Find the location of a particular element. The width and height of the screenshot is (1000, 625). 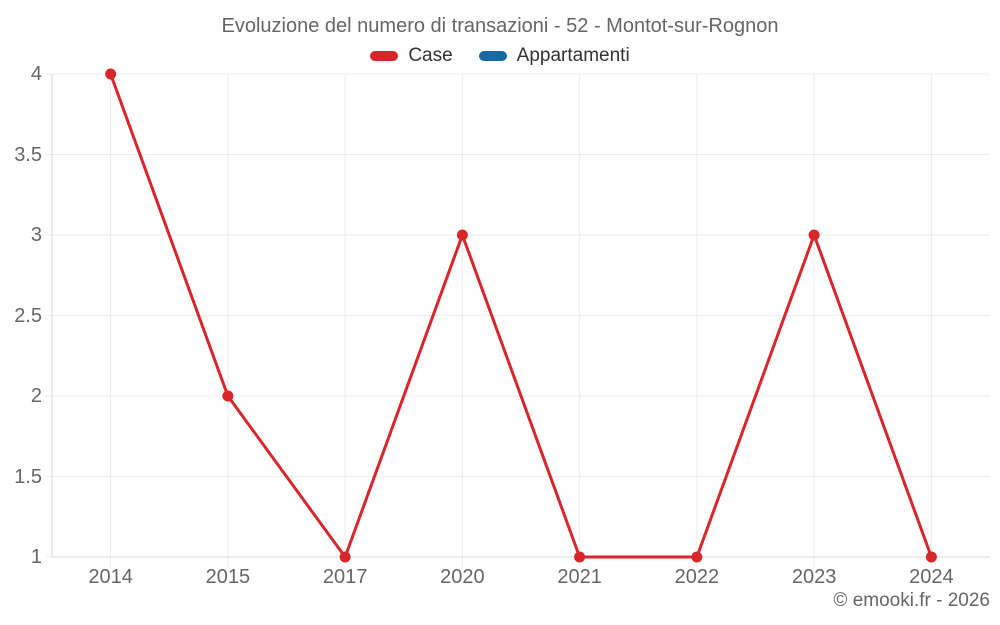

y-axis-label: 3 is located at coordinates (36, 235).